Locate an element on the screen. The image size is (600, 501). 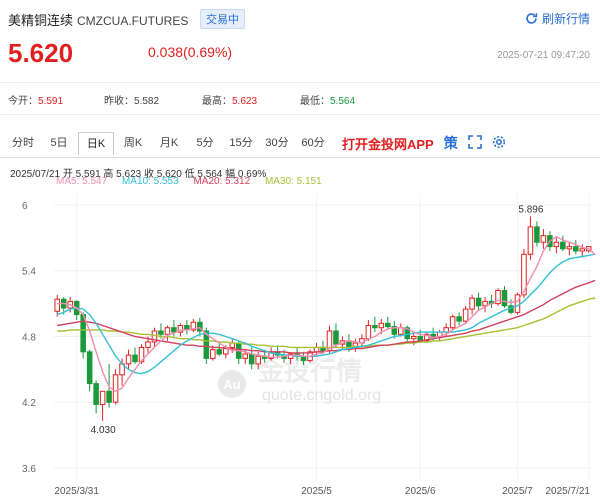
x-tick-label: 2025/7 is located at coordinates (517, 491).